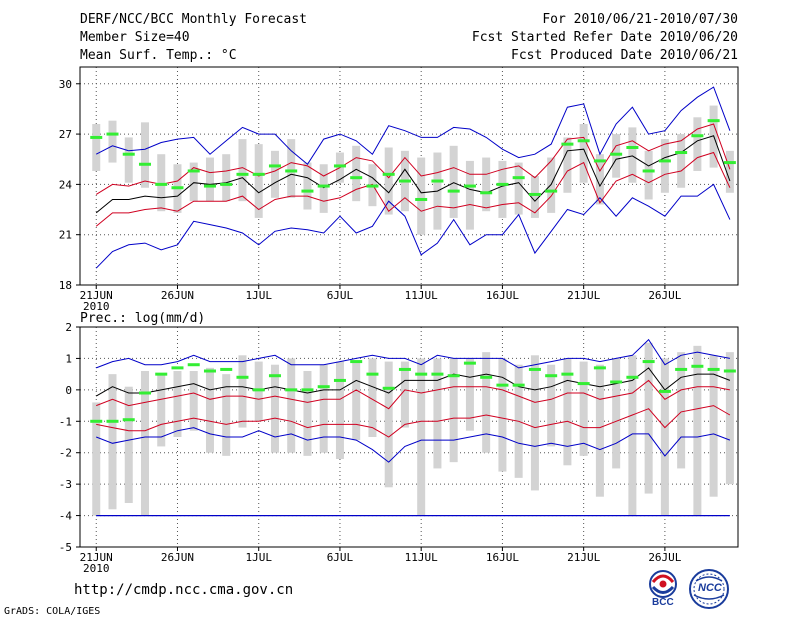  I want to click on member-size: Member Size=40, so click(135, 37).